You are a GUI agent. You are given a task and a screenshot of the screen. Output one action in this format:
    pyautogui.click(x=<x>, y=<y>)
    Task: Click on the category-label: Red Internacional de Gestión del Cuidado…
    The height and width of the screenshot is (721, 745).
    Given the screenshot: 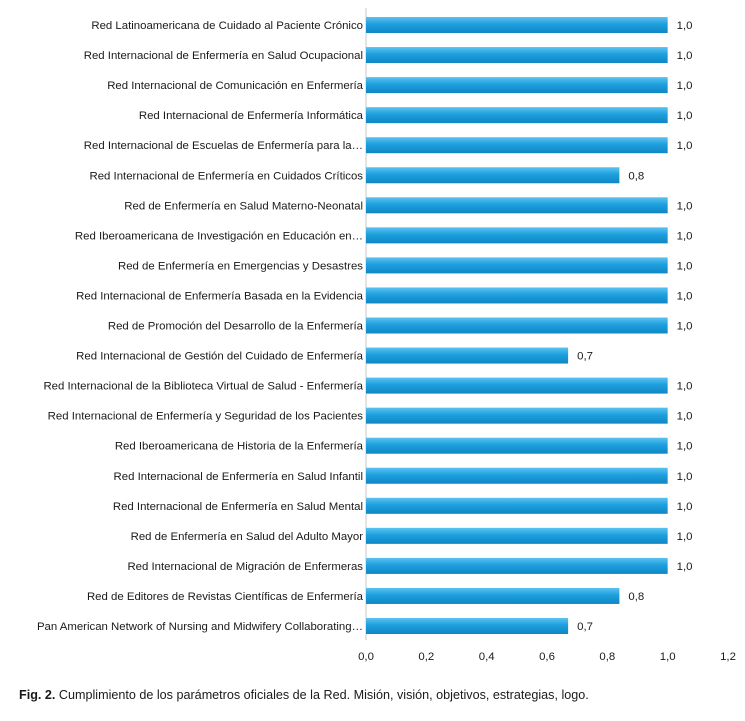 What is the action you would take?
    pyautogui.click(x=220, y=357)
    